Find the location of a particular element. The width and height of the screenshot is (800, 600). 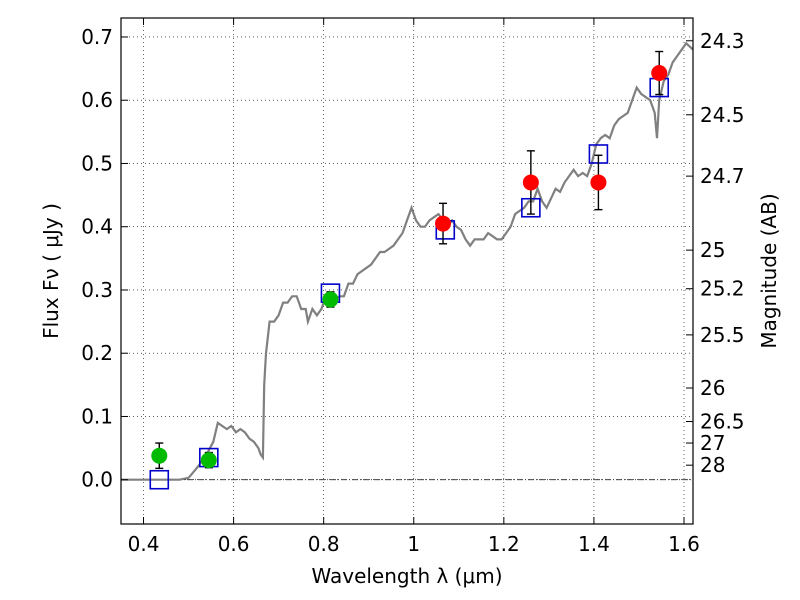

x-tick-label: 0.6 is located at coordinates (234, 544).